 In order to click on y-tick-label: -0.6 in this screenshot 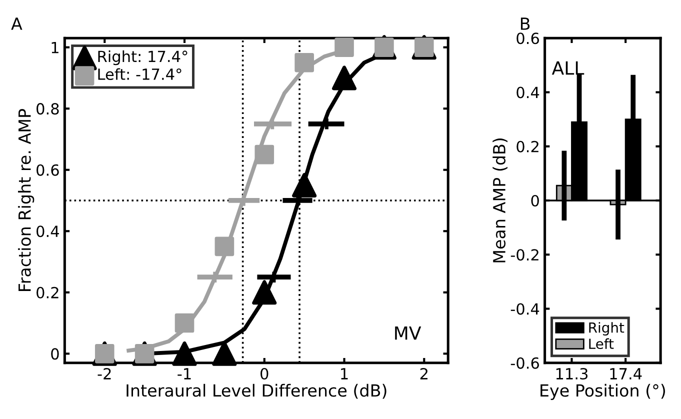, I will do `click(524, 363)`.